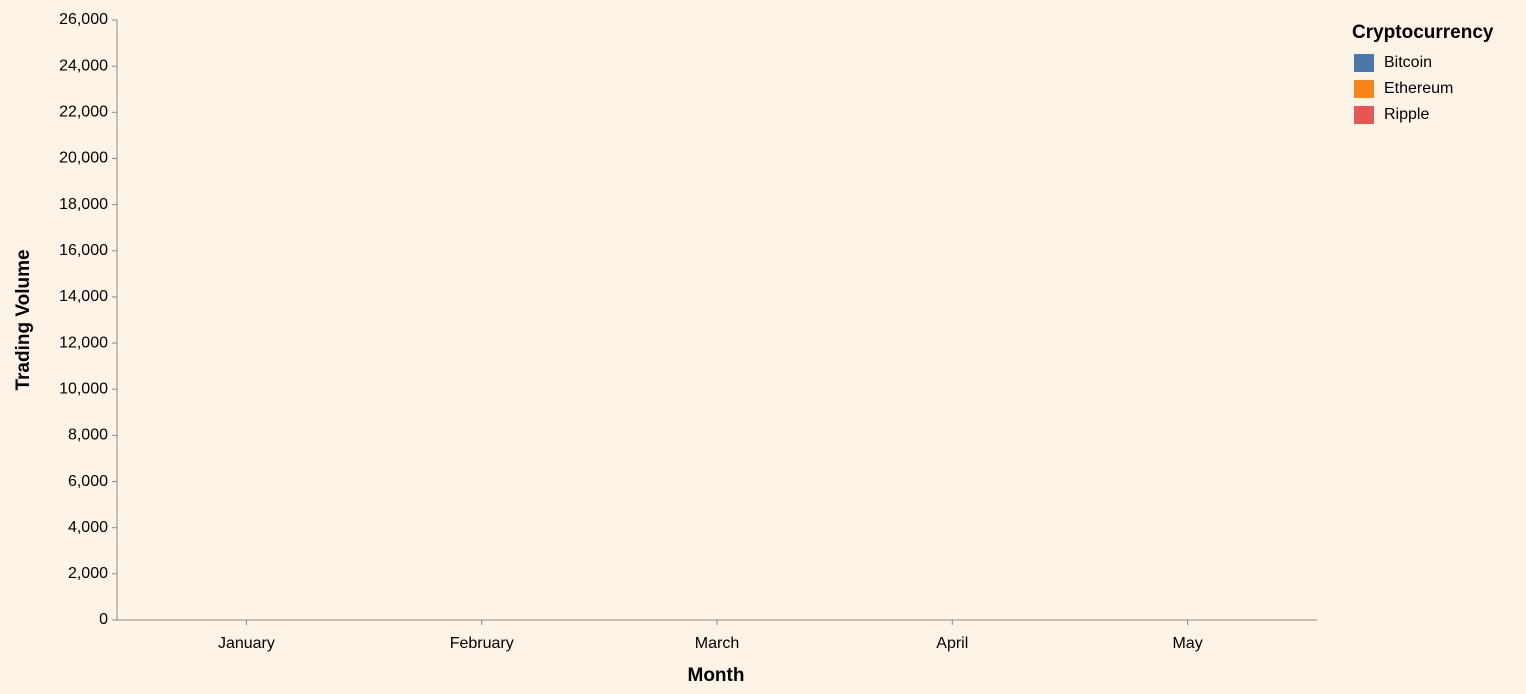  What do you see at coordinates (1187, 643) in the screenshot?
I see `x-tick-label: May` at bounding box center [1187, 643].